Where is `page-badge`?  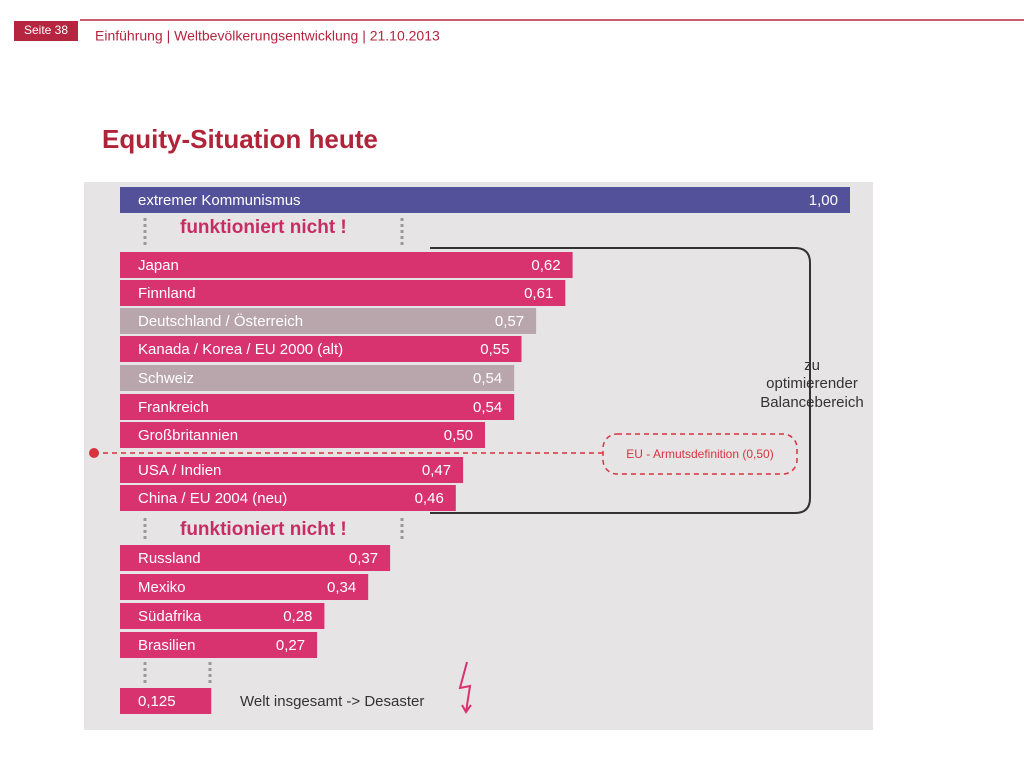
page-badge is located at coordinates (46, 31).